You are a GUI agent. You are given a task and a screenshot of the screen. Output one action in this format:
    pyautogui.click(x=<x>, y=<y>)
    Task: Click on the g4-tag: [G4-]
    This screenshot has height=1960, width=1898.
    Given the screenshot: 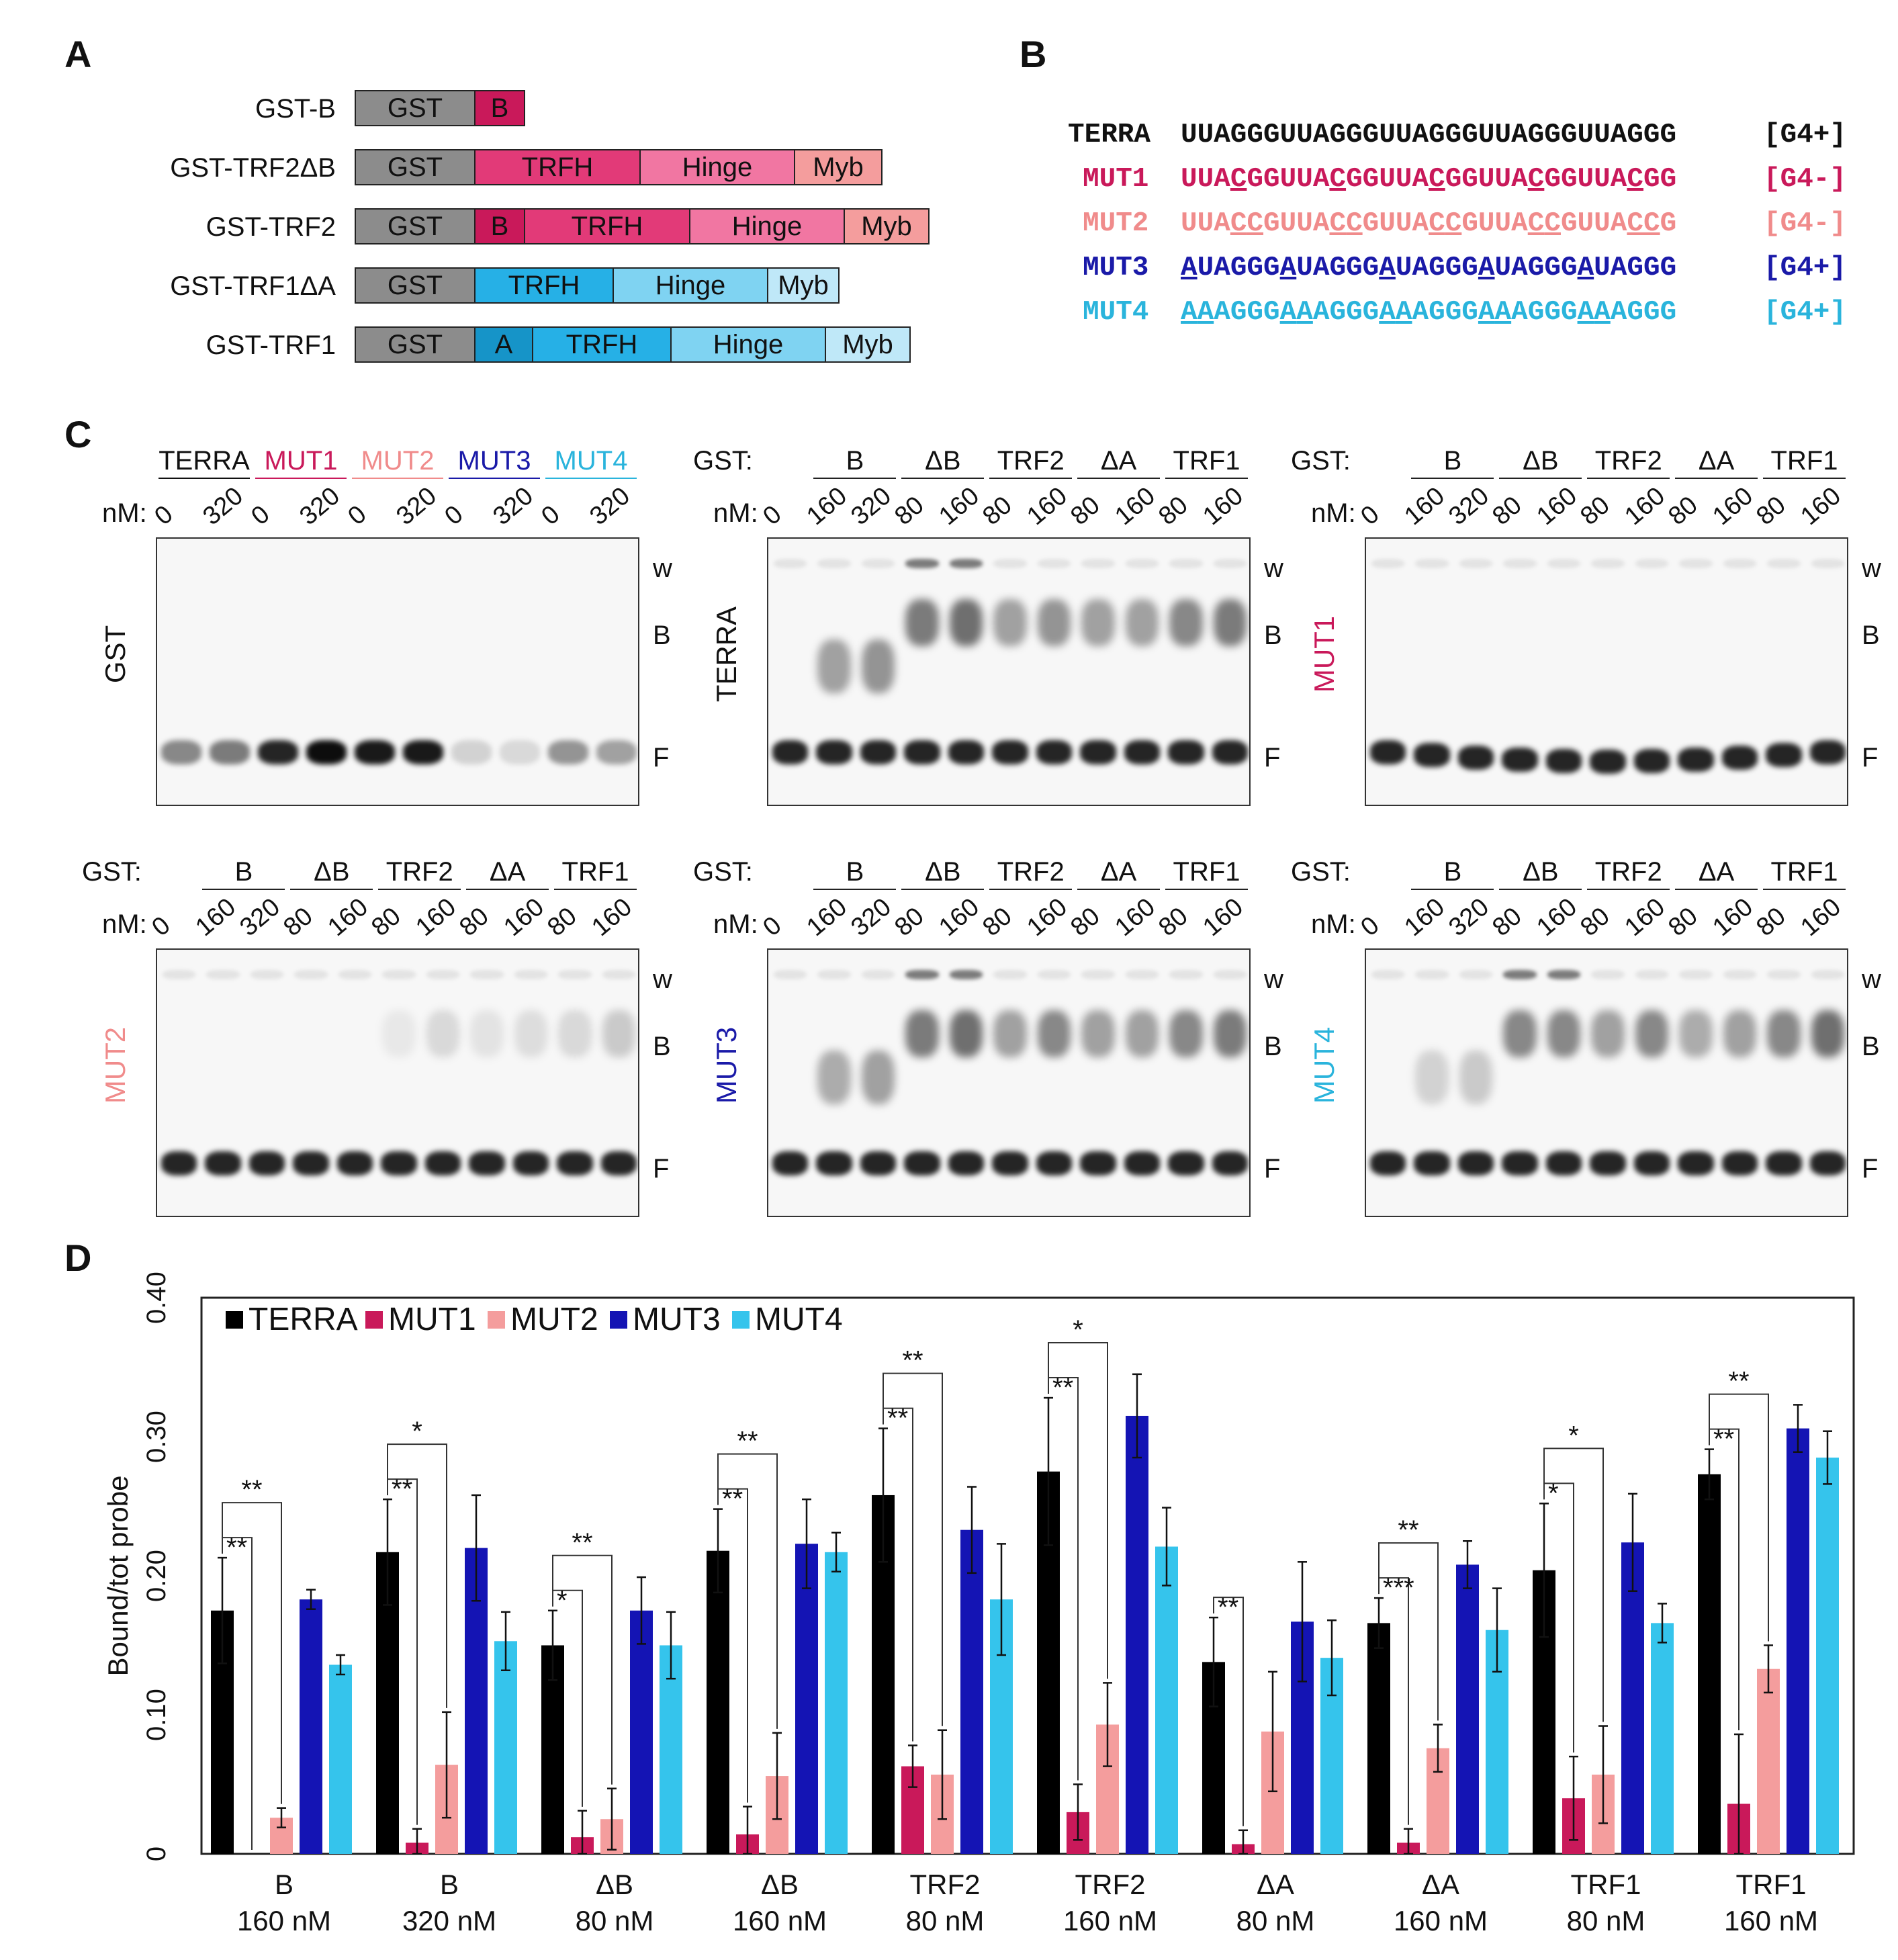 What is the action you would take?
    pyautogui.click(x=1806, y=179)
    